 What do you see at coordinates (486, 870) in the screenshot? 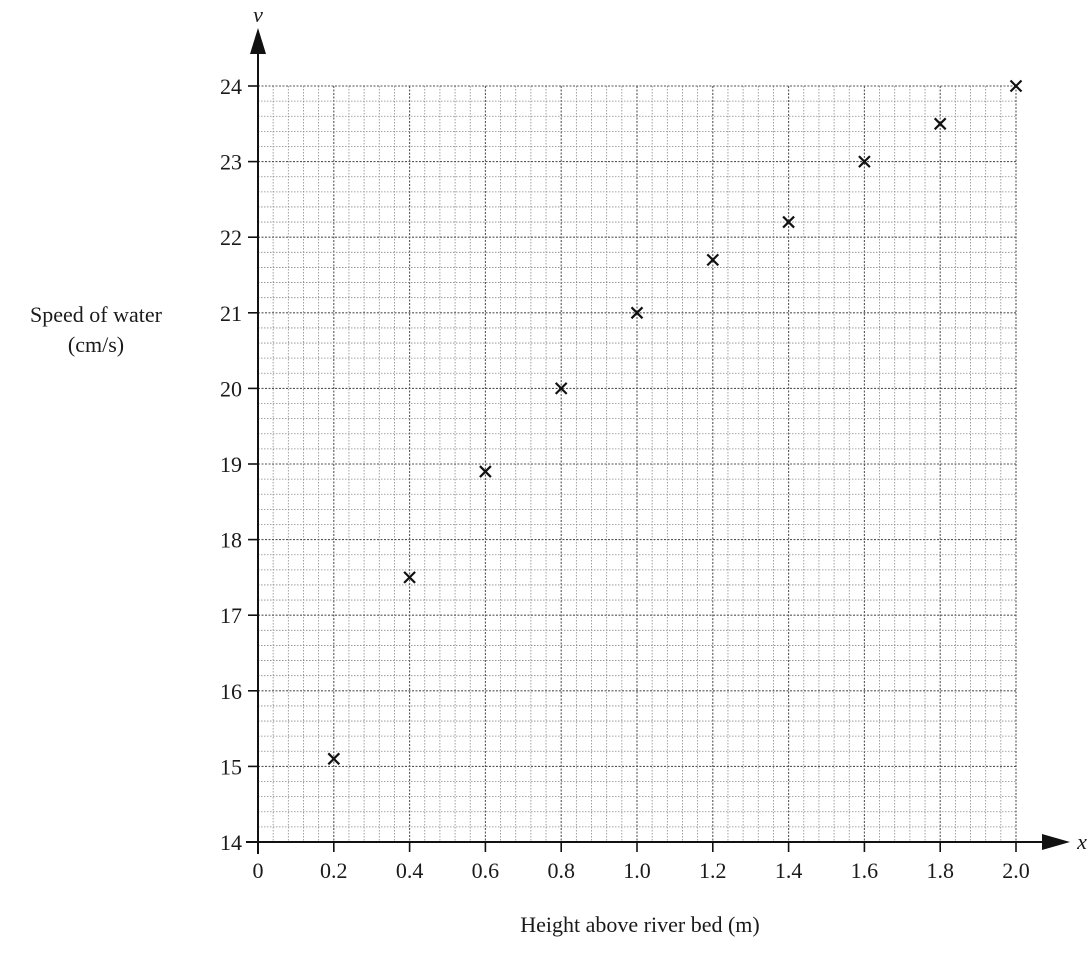
I see `x-tick-label: 0.6` at bounding box center [486, 870].